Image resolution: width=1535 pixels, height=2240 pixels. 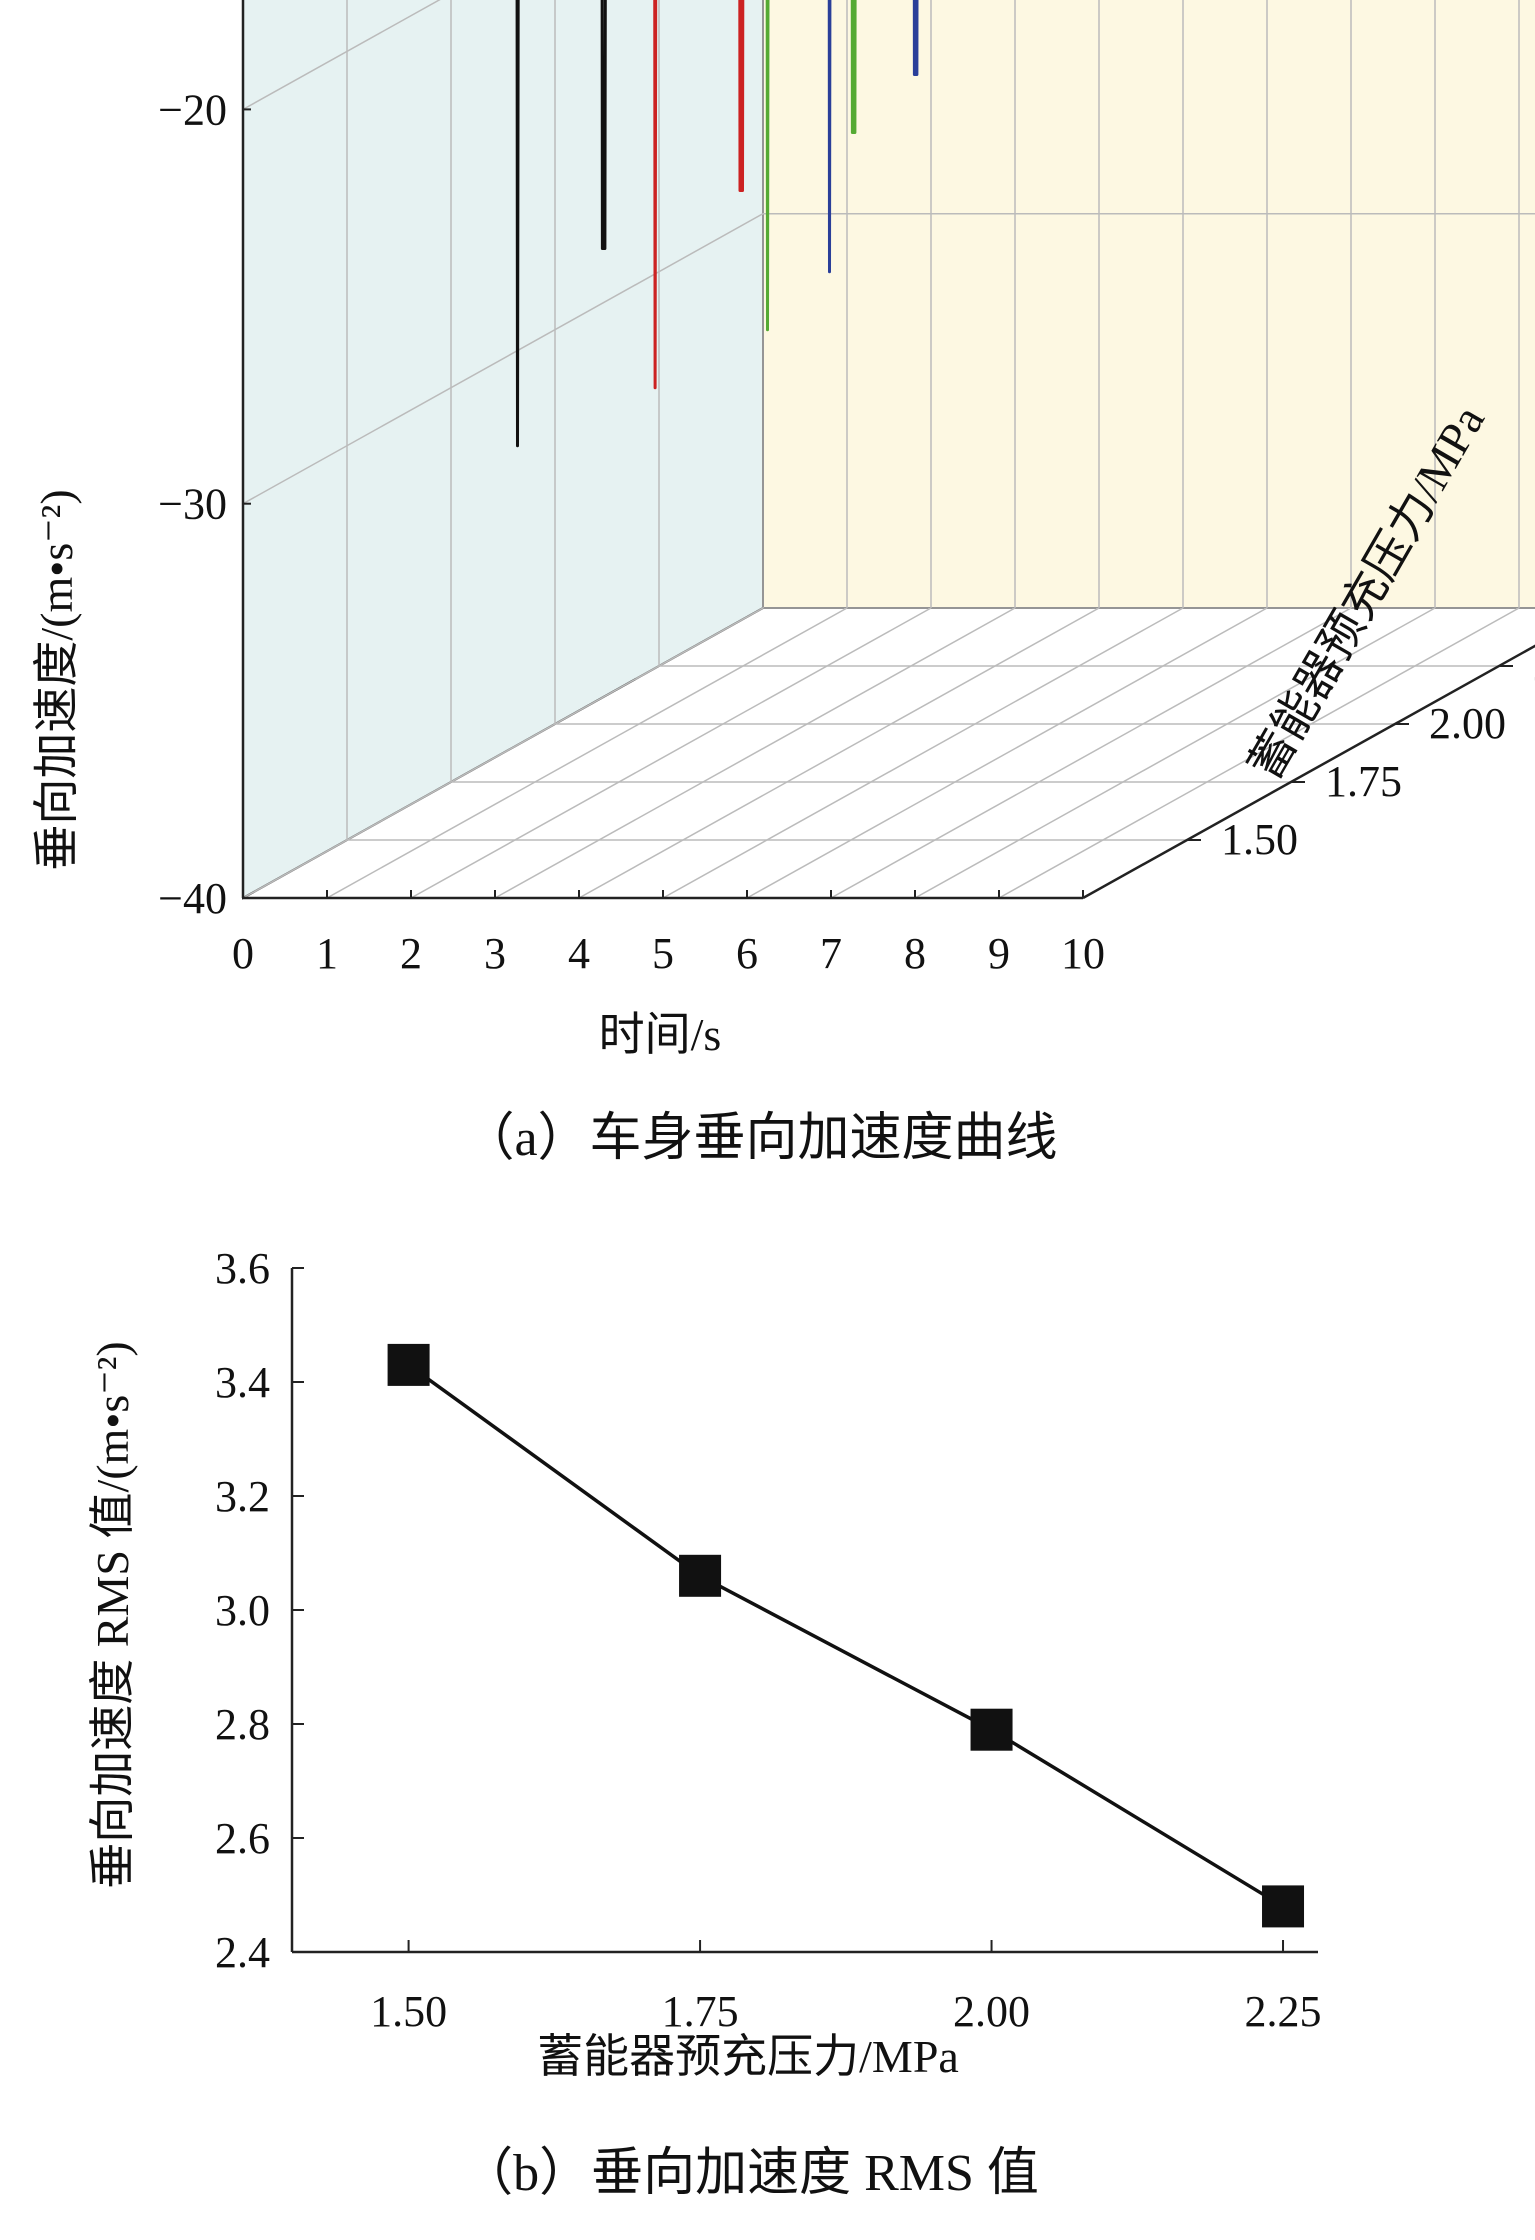 What do you see at coordinates (243, 953) in the screenshot?
I see `x-tick-label: 0` at bounding box center [243, 953].